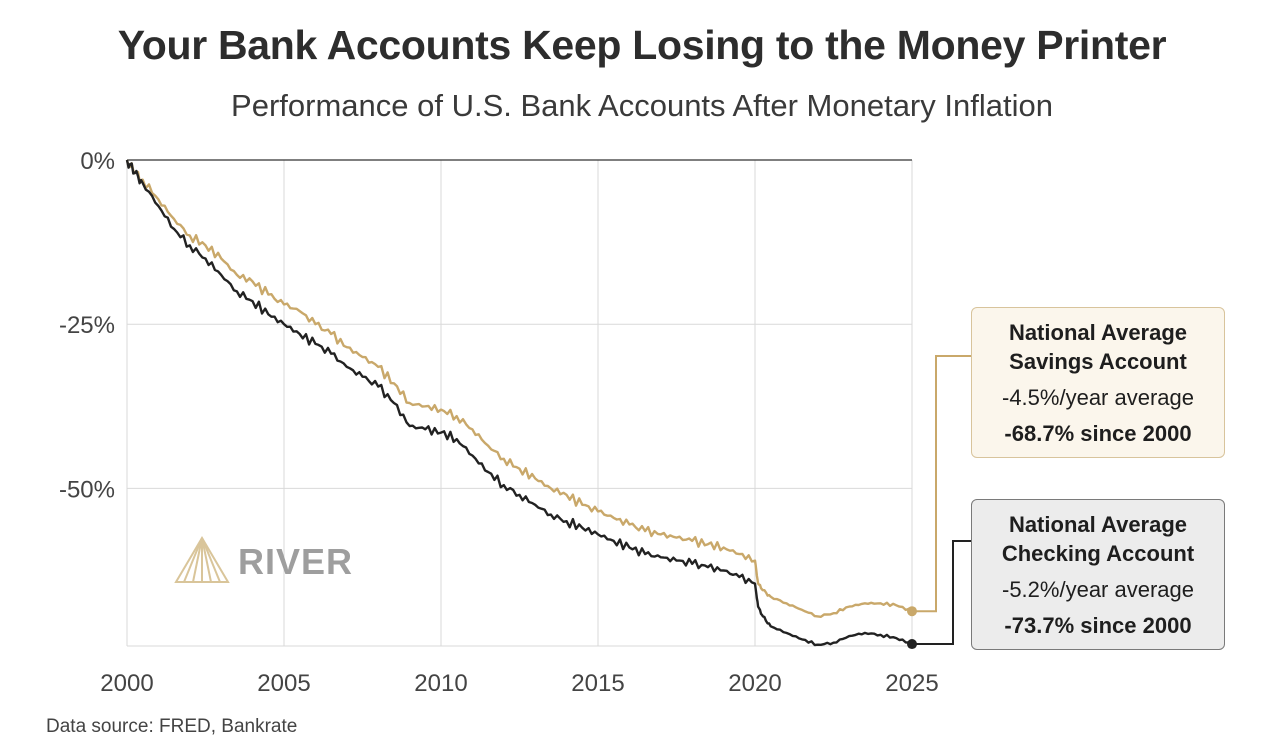 Image resolution: width=1284 pixels, height=747 pixels. I want to click on x-tick-label: 2010, so click(440, 683).